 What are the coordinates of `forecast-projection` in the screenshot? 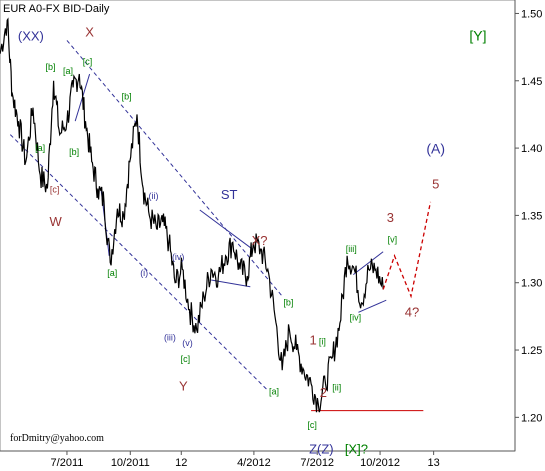 It's located at (407, 250).